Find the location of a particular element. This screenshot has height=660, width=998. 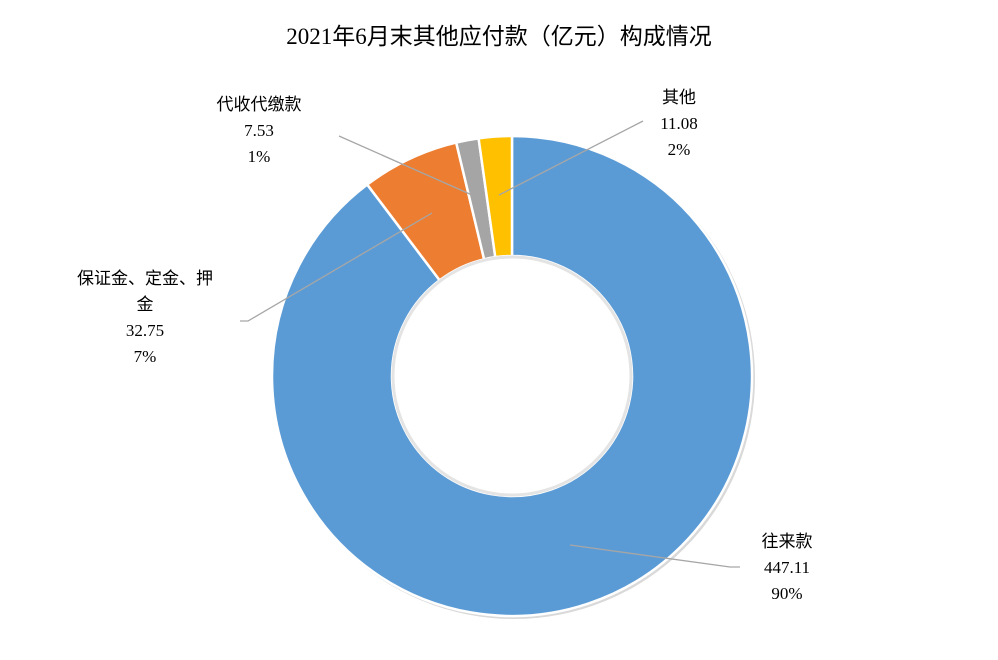

data-label-line: 7.53 is located at coordinates (259, 130).